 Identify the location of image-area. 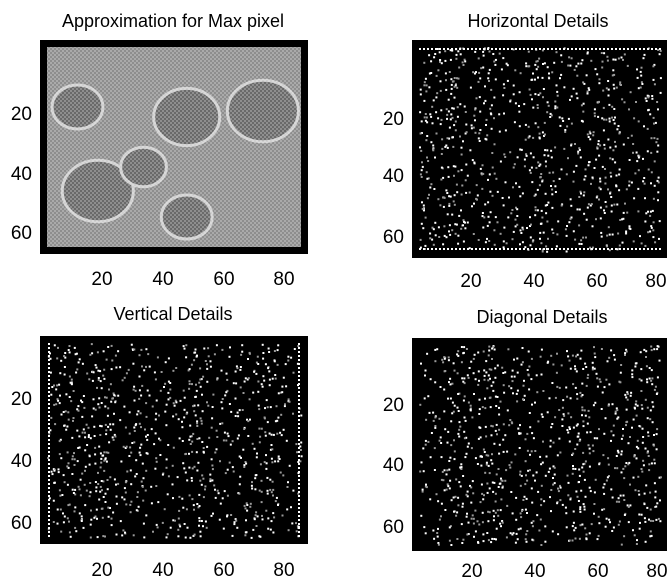
(174, 147).